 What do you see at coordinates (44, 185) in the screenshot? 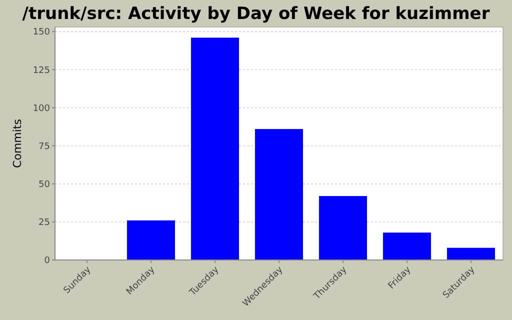
I see `y-tick-label: 50` at bounding box center [44, 185].